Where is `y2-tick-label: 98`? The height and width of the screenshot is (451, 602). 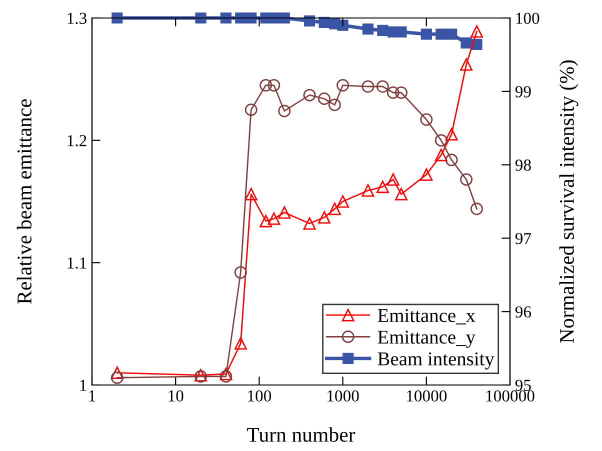 y2-tick-label: 98 is located at coordinates (523, 165).